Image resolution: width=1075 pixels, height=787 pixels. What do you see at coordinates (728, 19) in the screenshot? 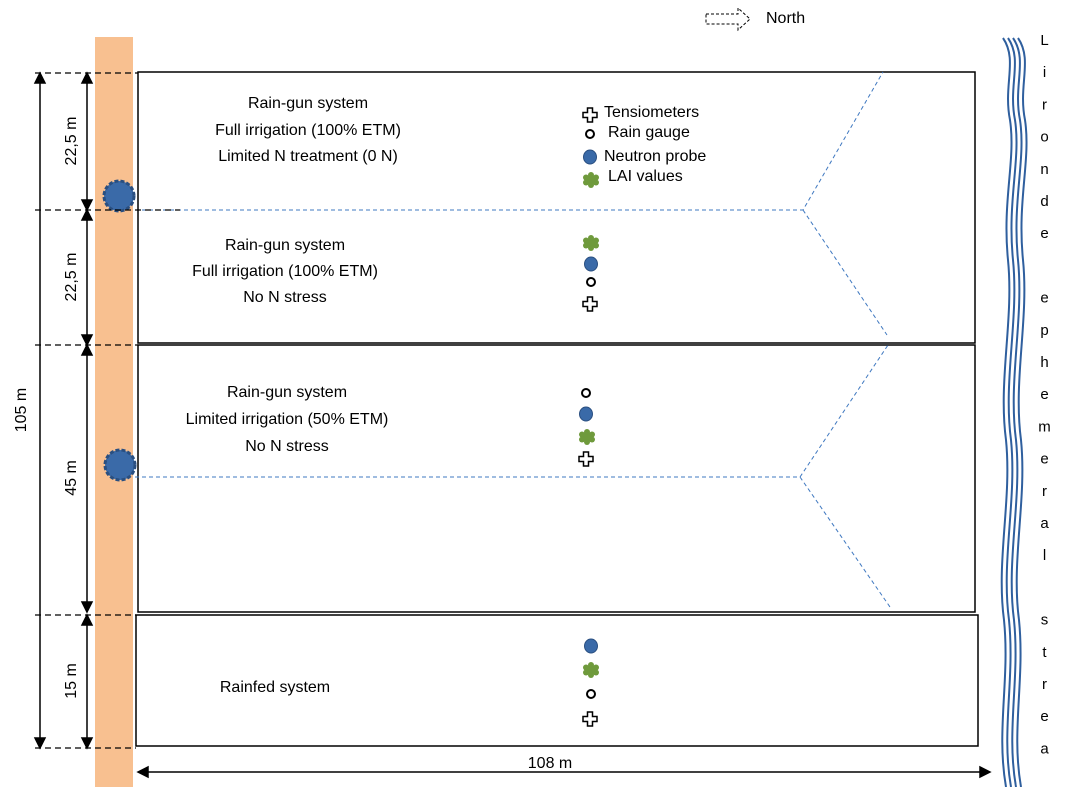
I see `north-arrow` at bounding box center [728, 19].